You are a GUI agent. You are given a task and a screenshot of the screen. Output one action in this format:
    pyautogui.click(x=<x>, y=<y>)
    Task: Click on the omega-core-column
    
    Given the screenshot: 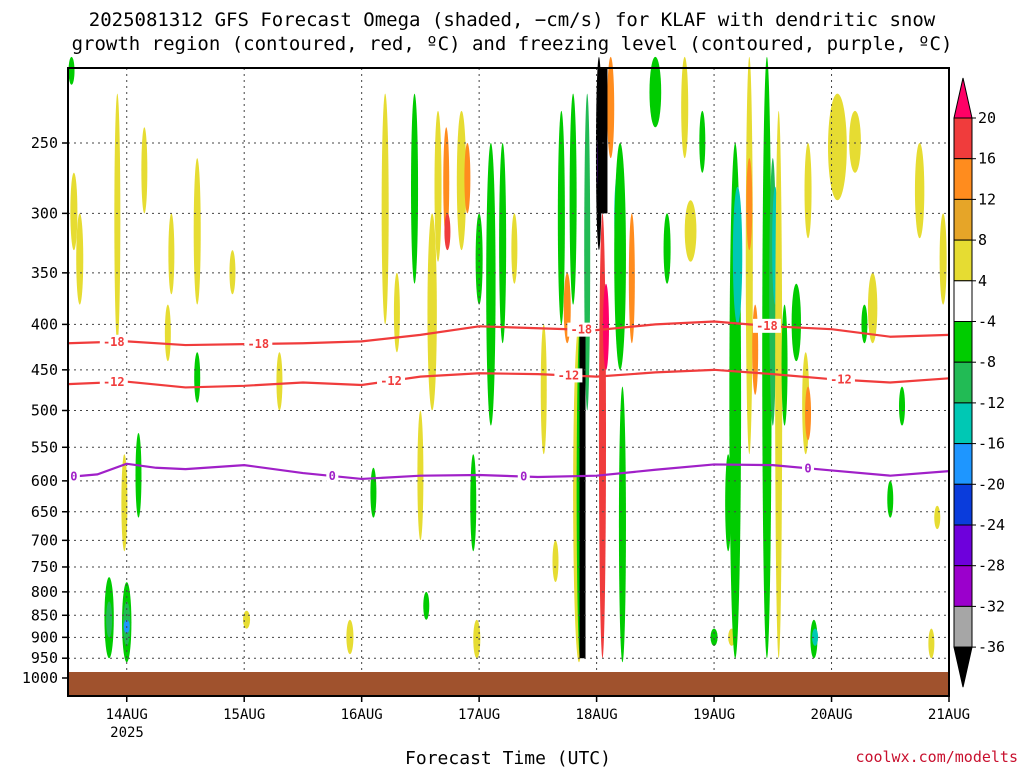 What is the action you would take?
    pyautogui.click(x=602, y=141)
    